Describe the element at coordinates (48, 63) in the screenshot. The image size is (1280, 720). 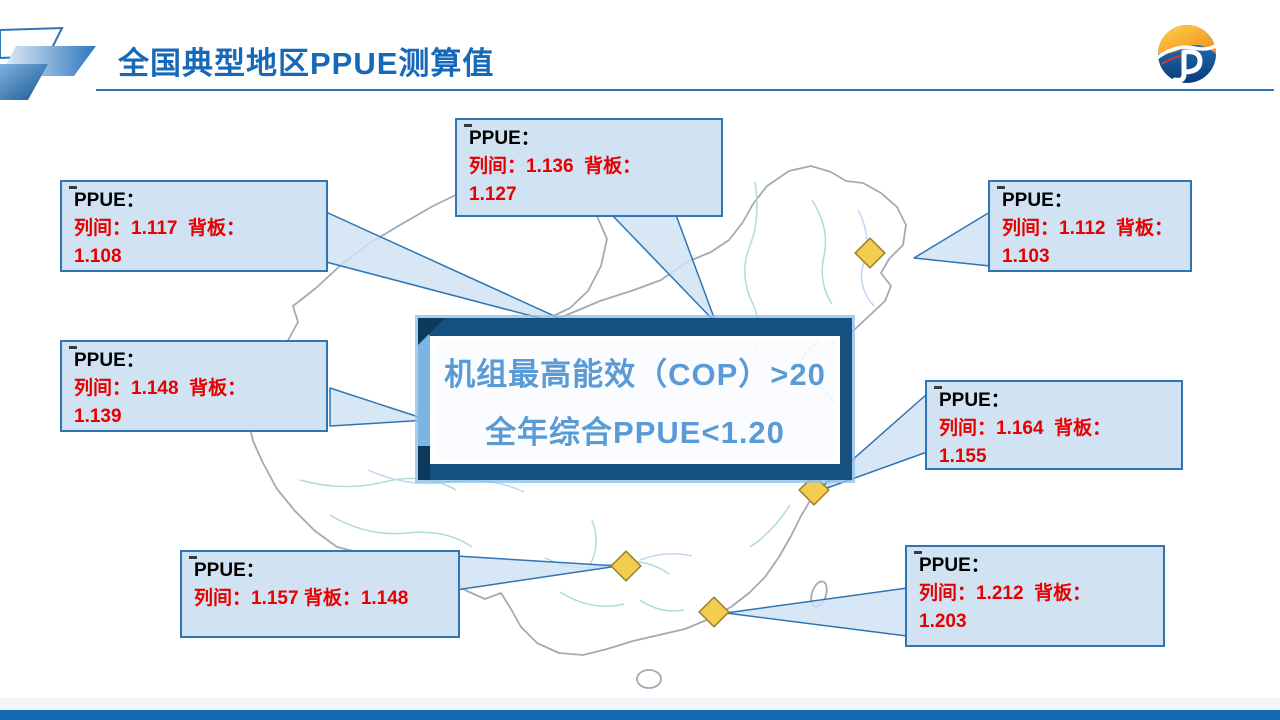
I see `header-decoration` at that location.